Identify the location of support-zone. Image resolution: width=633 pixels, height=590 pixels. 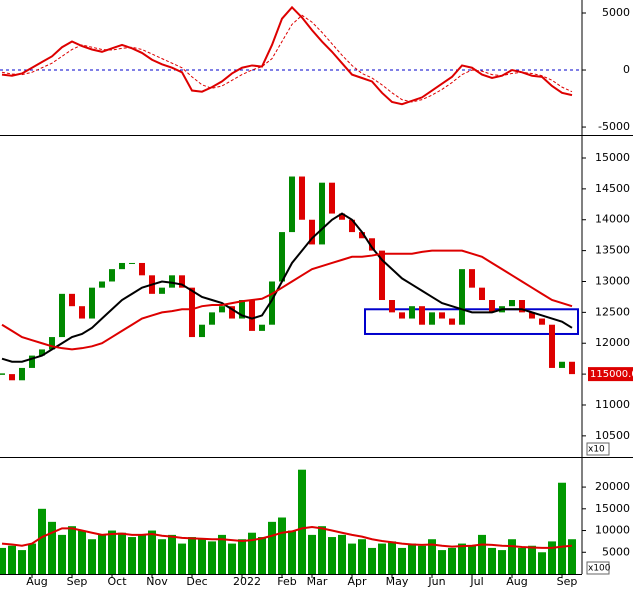
(471, 321).